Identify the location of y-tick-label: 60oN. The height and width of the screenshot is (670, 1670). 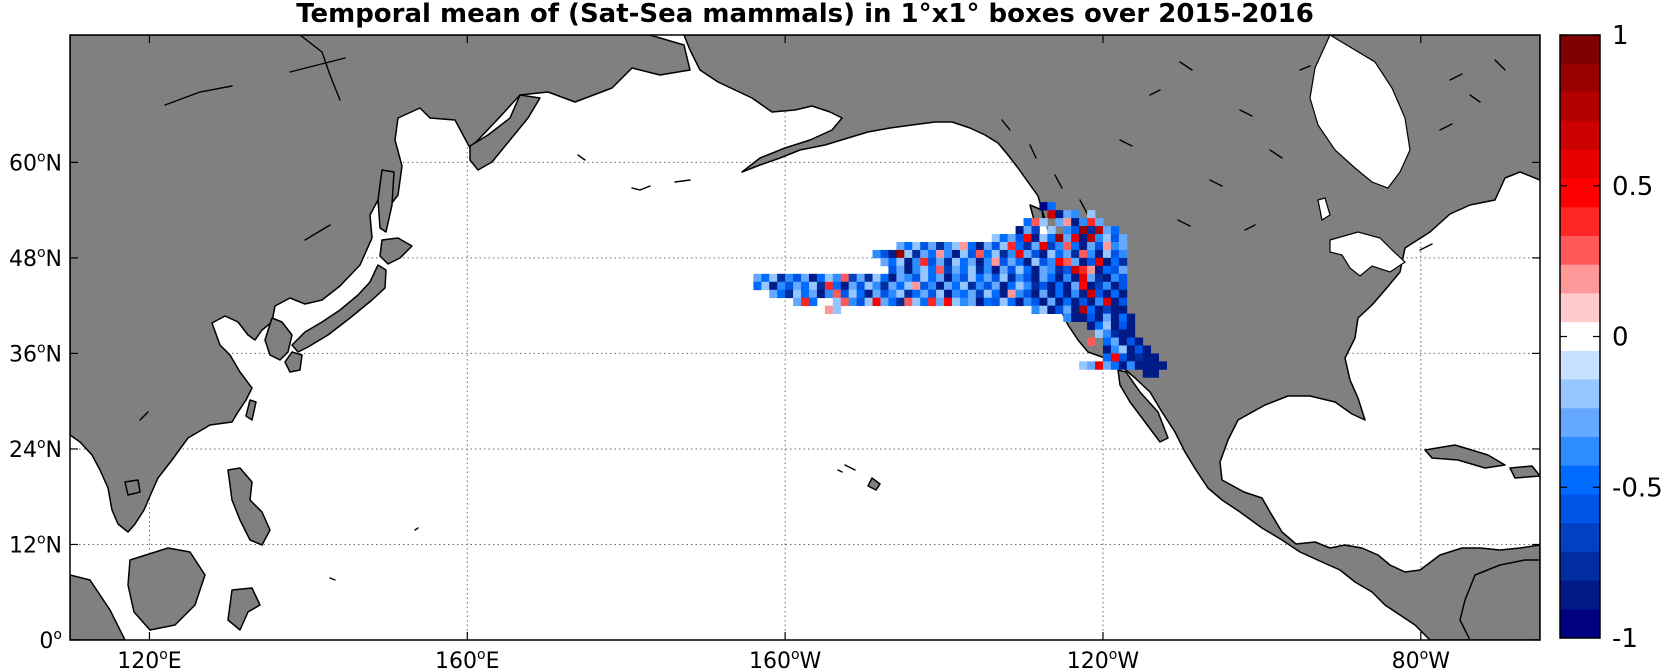
(35, 162).